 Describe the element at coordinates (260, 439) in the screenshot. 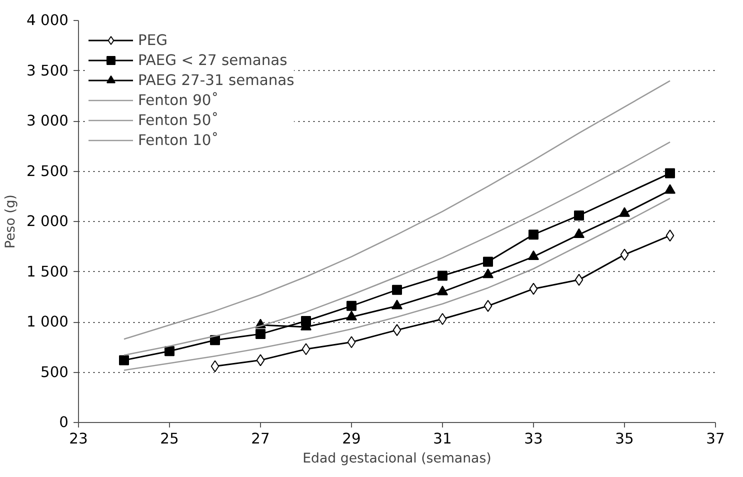

I see `x-tick-label: 27` at that location.